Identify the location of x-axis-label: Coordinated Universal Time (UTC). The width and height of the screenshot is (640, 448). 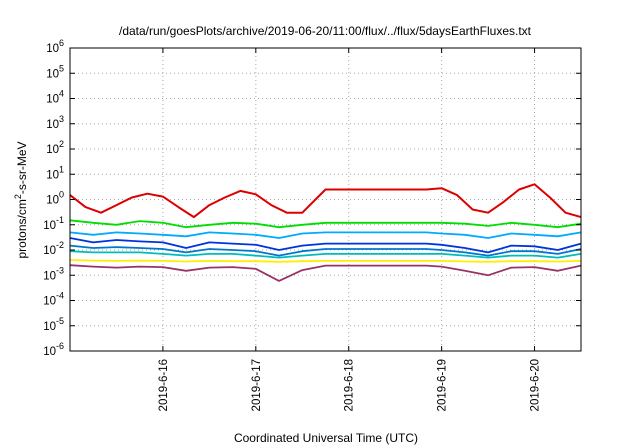
(326, 438).